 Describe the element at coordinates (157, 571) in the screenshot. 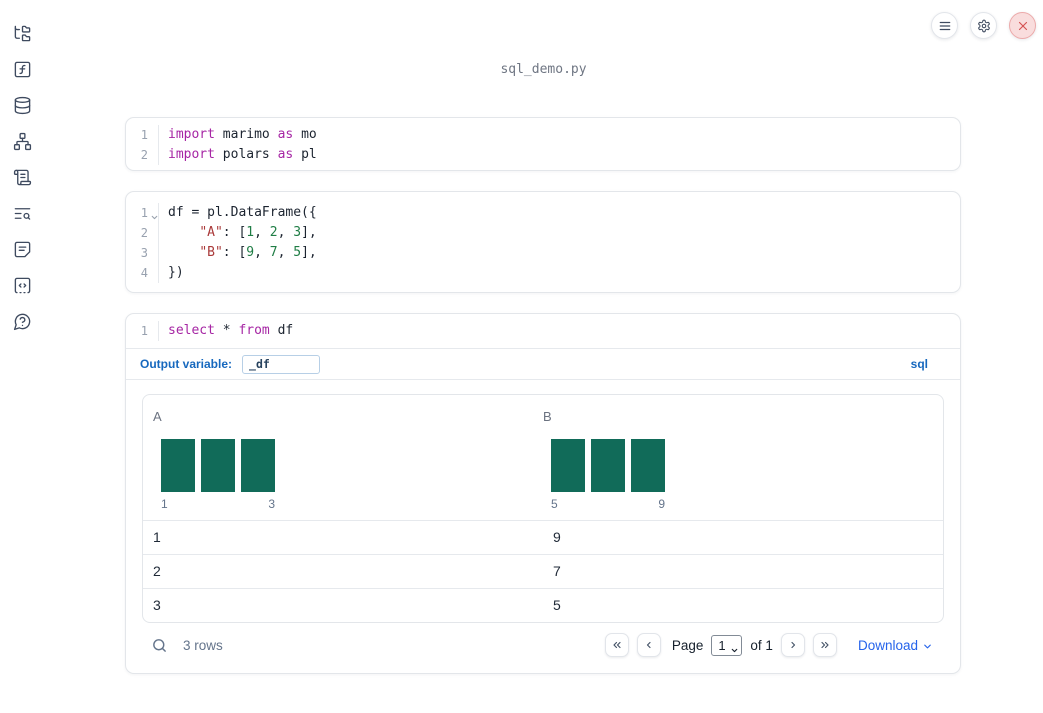

I see `table-cell: 2` at that location.